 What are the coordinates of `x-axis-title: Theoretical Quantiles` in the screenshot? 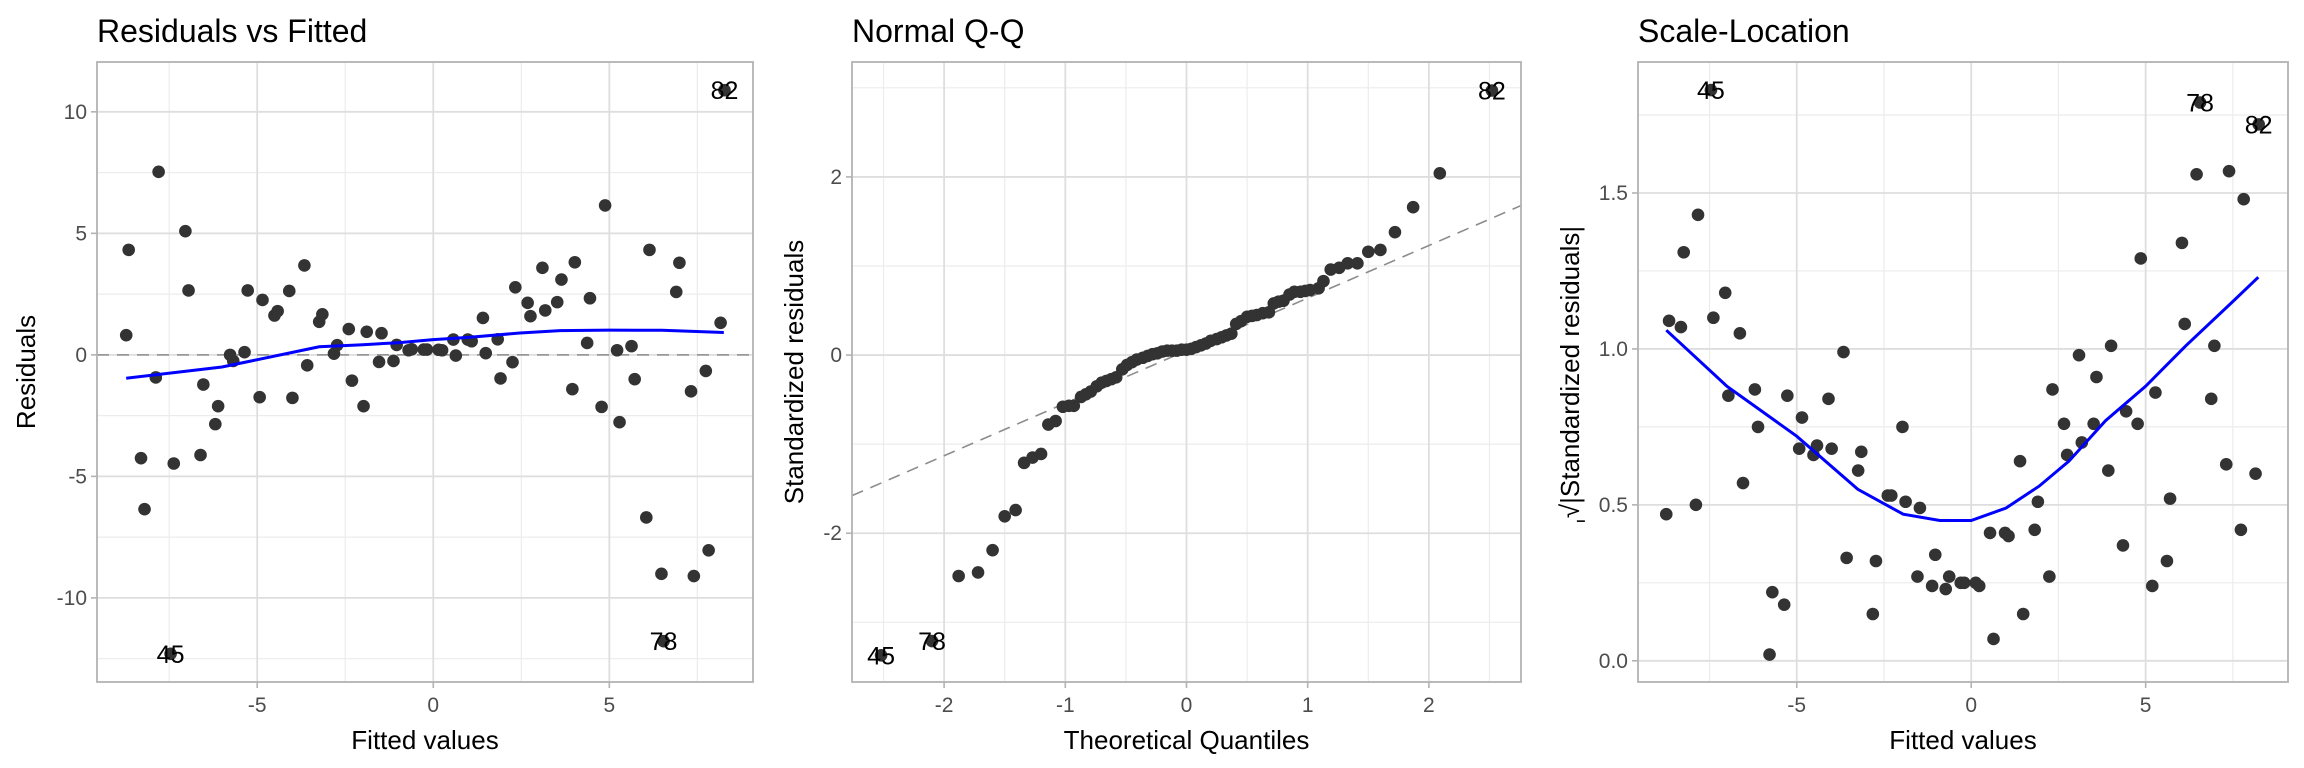 It's located at (1187, 740).